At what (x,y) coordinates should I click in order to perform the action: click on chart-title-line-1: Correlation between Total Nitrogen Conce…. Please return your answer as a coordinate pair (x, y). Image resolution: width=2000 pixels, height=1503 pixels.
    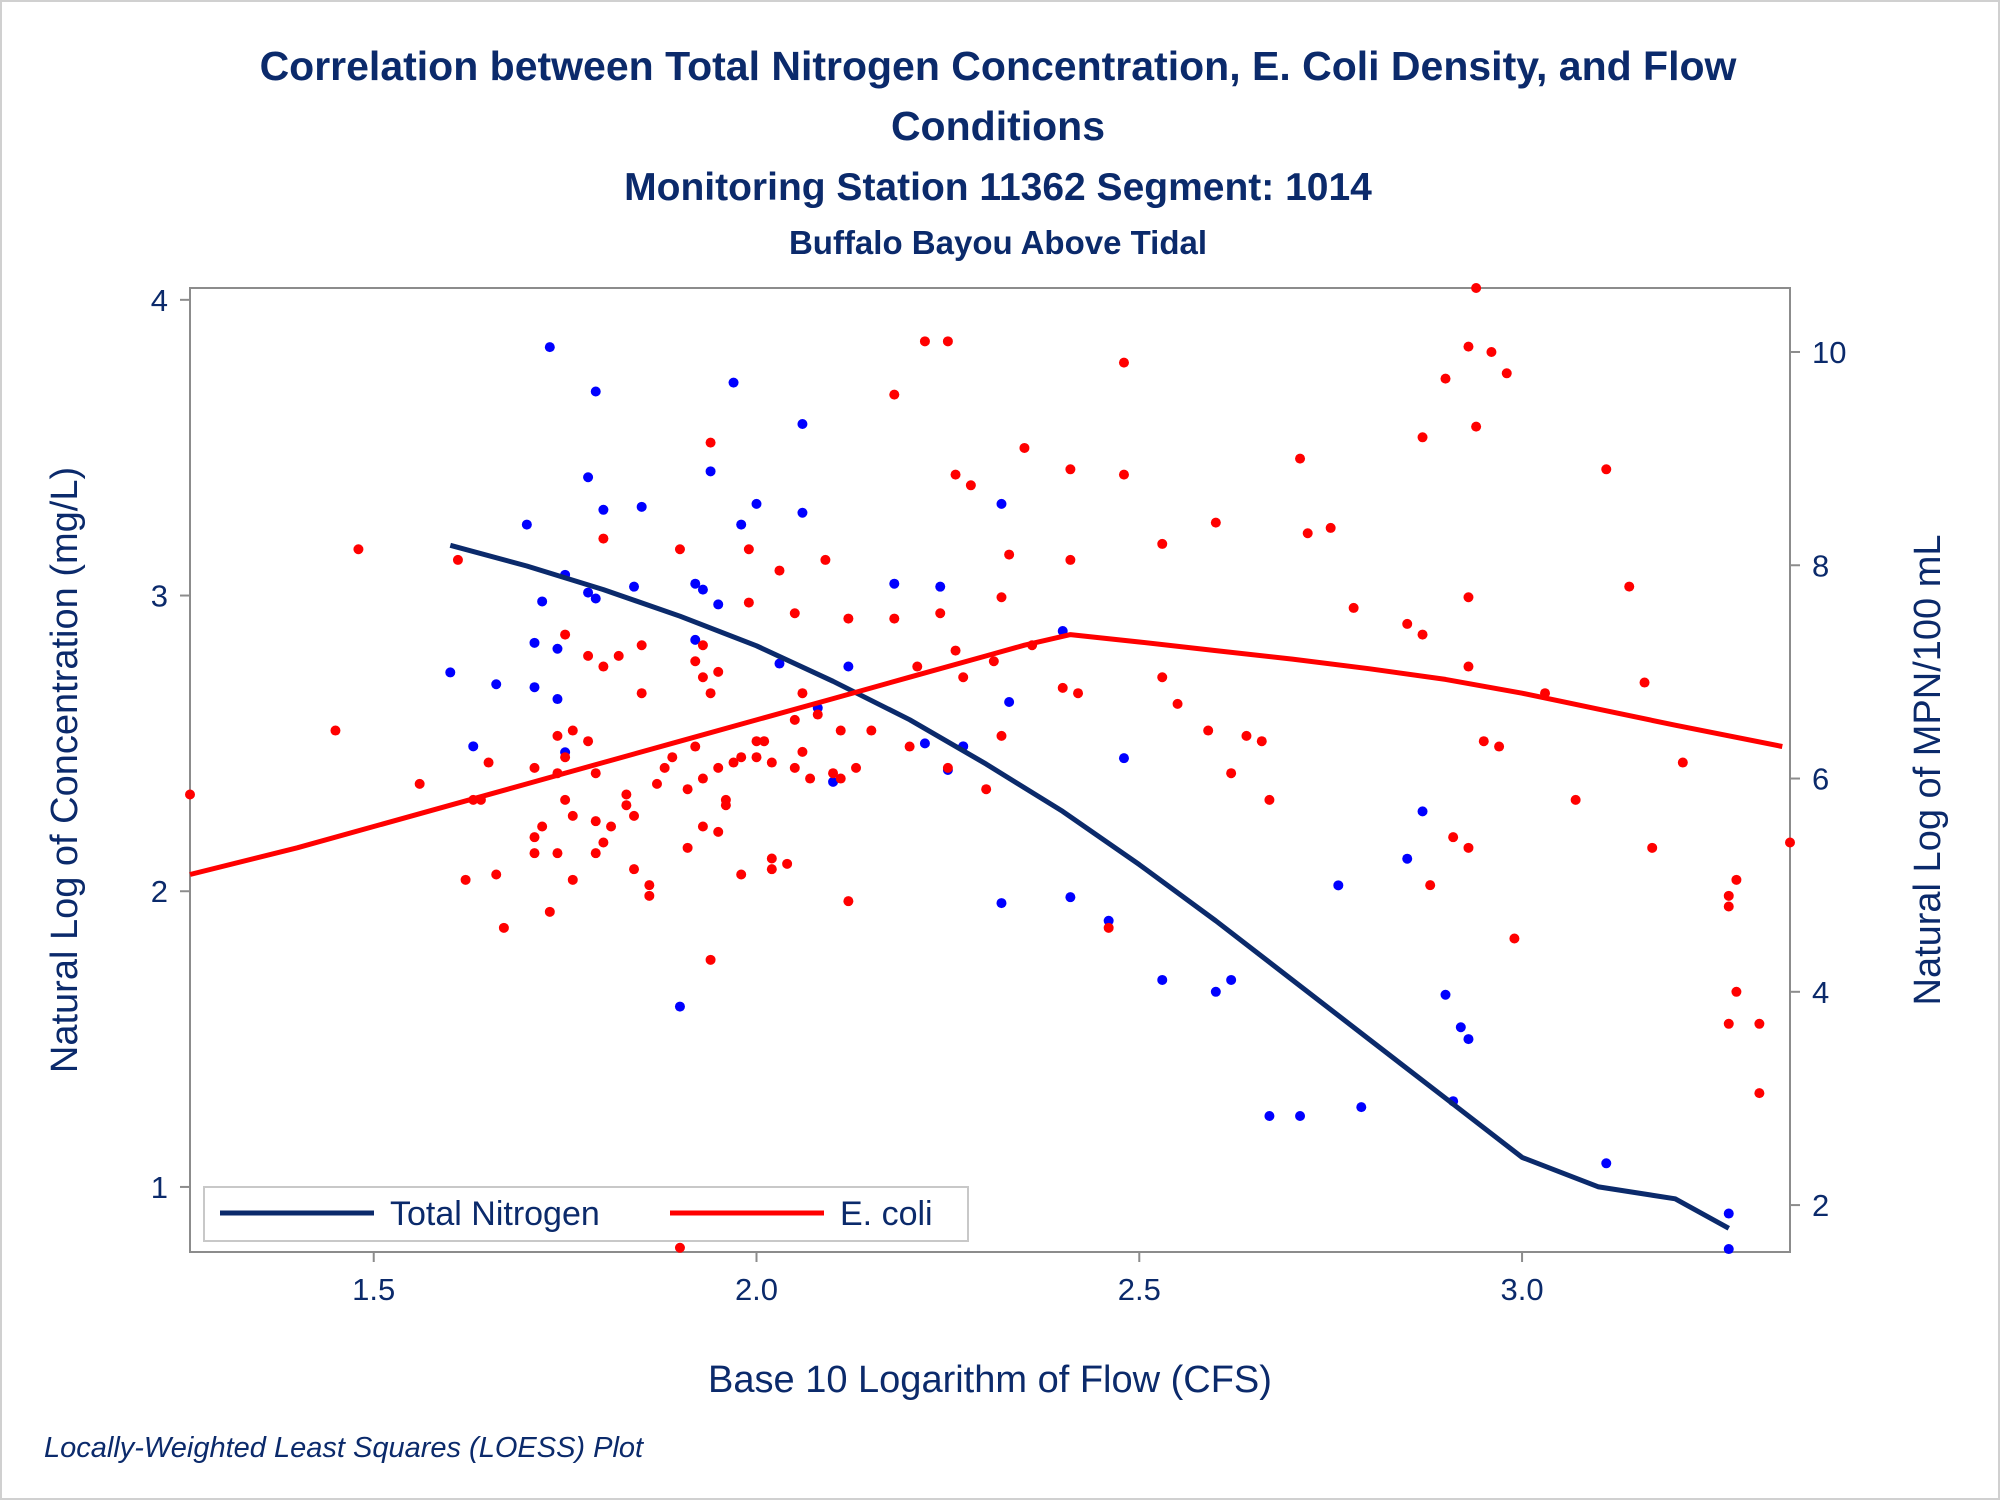
    Looking at the image, I should click on (998, 66).